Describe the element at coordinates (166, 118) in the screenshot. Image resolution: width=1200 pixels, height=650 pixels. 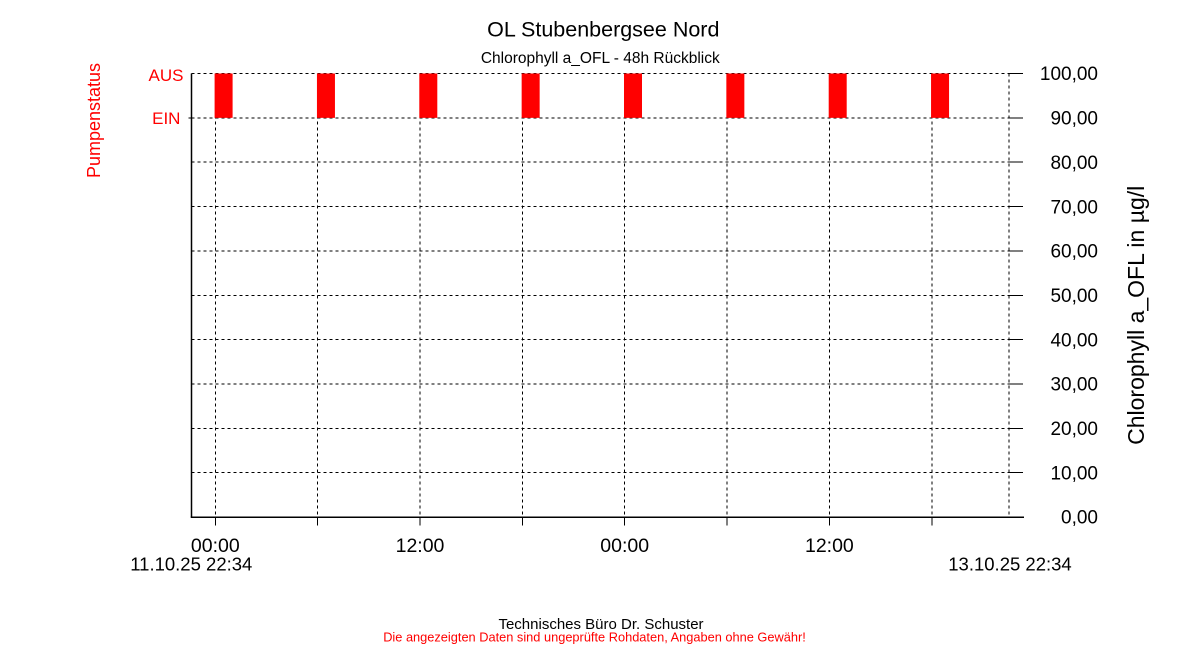
I see `svg-text: EIN` at that location.